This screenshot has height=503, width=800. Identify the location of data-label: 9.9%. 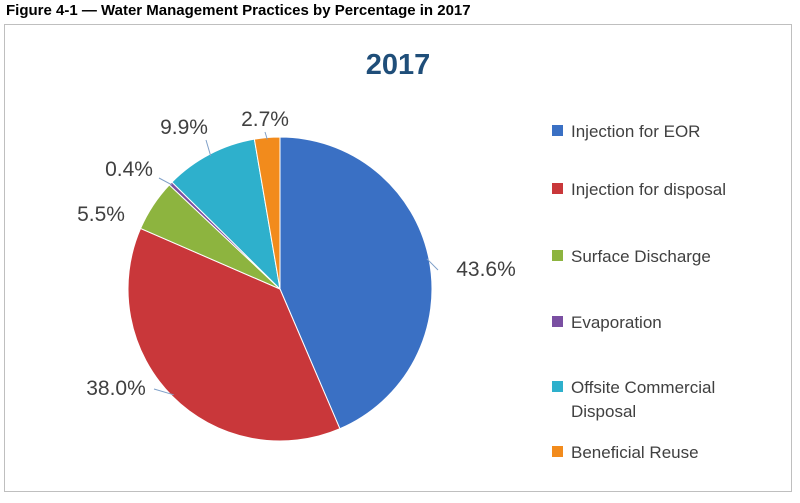
(184, 127).